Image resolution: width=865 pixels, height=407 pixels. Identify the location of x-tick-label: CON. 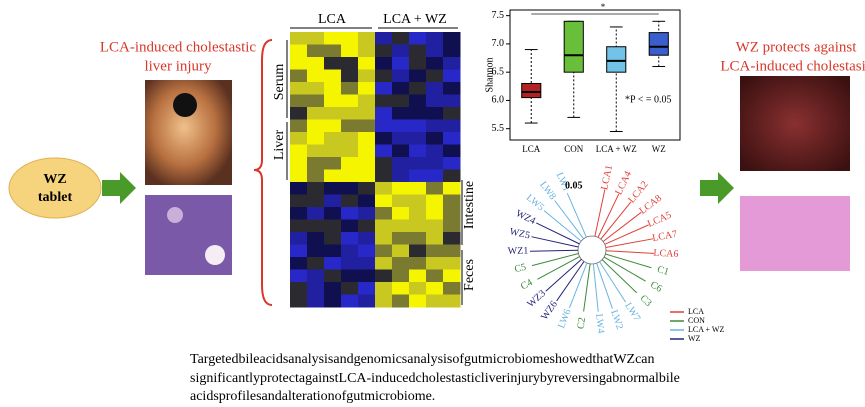
(574, 149).